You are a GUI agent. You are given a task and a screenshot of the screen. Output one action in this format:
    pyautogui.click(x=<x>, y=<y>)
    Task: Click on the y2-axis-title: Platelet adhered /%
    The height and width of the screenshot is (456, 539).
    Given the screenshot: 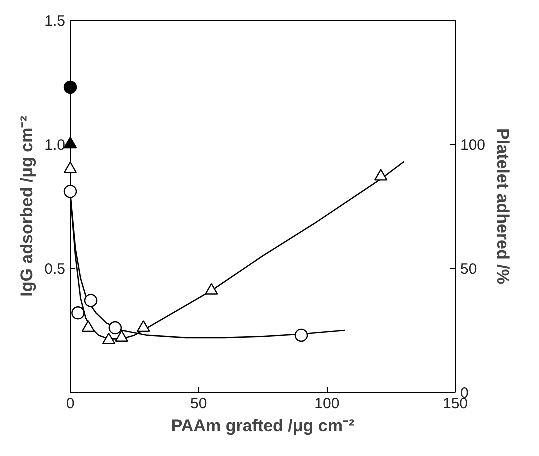 What is the action you would take?
    pyautogui.click(x=503, y=206)
    